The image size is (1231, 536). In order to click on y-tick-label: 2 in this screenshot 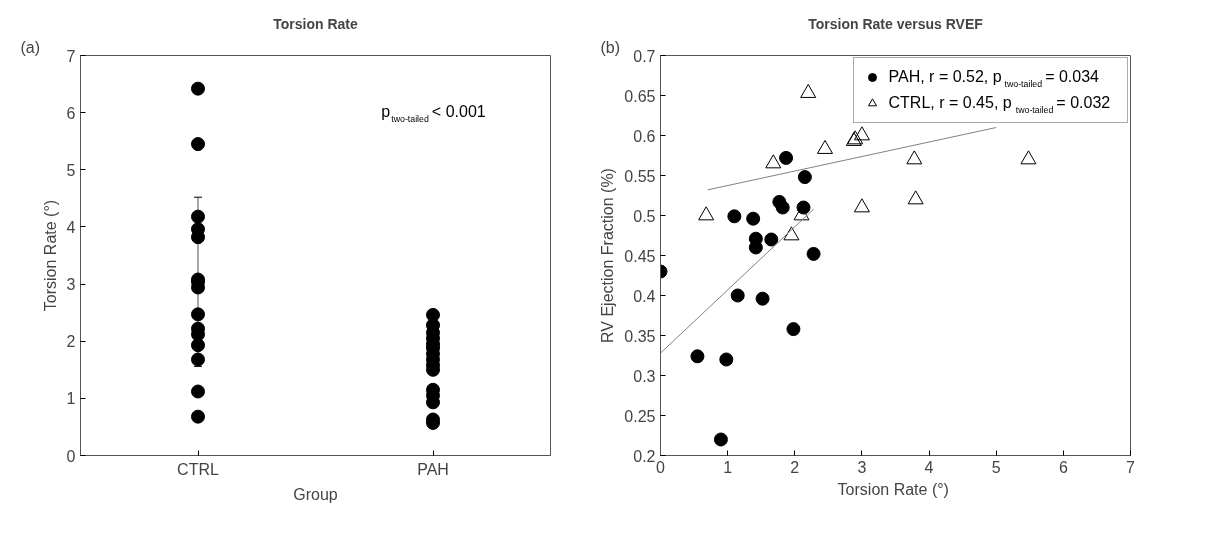, I will do `click(71, 342)`.